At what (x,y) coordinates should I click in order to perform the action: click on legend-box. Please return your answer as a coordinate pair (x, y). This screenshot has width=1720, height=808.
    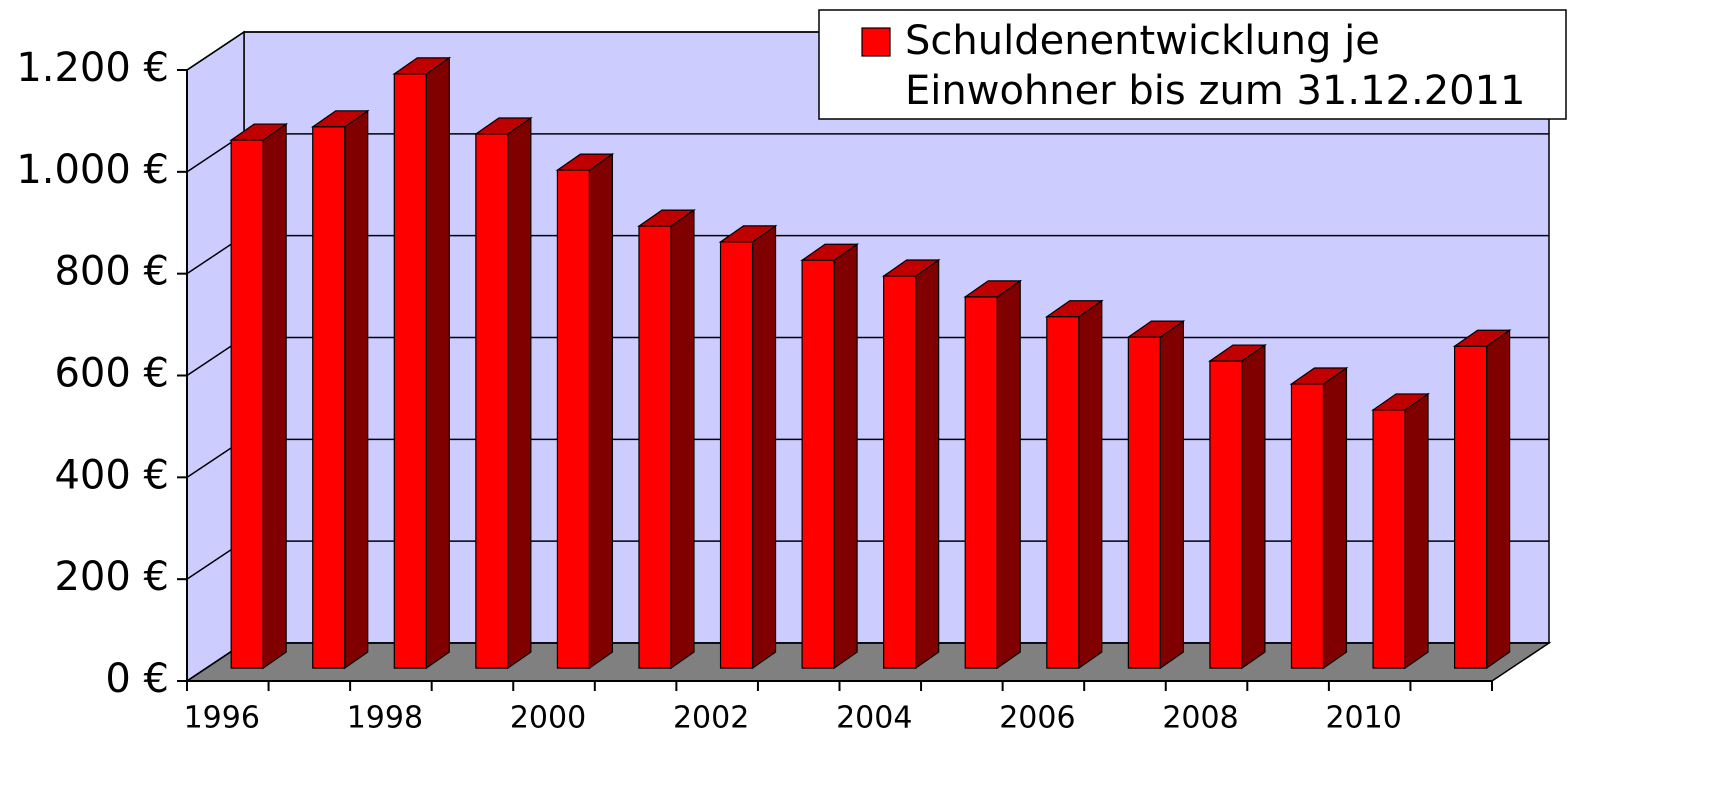
    Looking at the image, I should click on (1192, 64).